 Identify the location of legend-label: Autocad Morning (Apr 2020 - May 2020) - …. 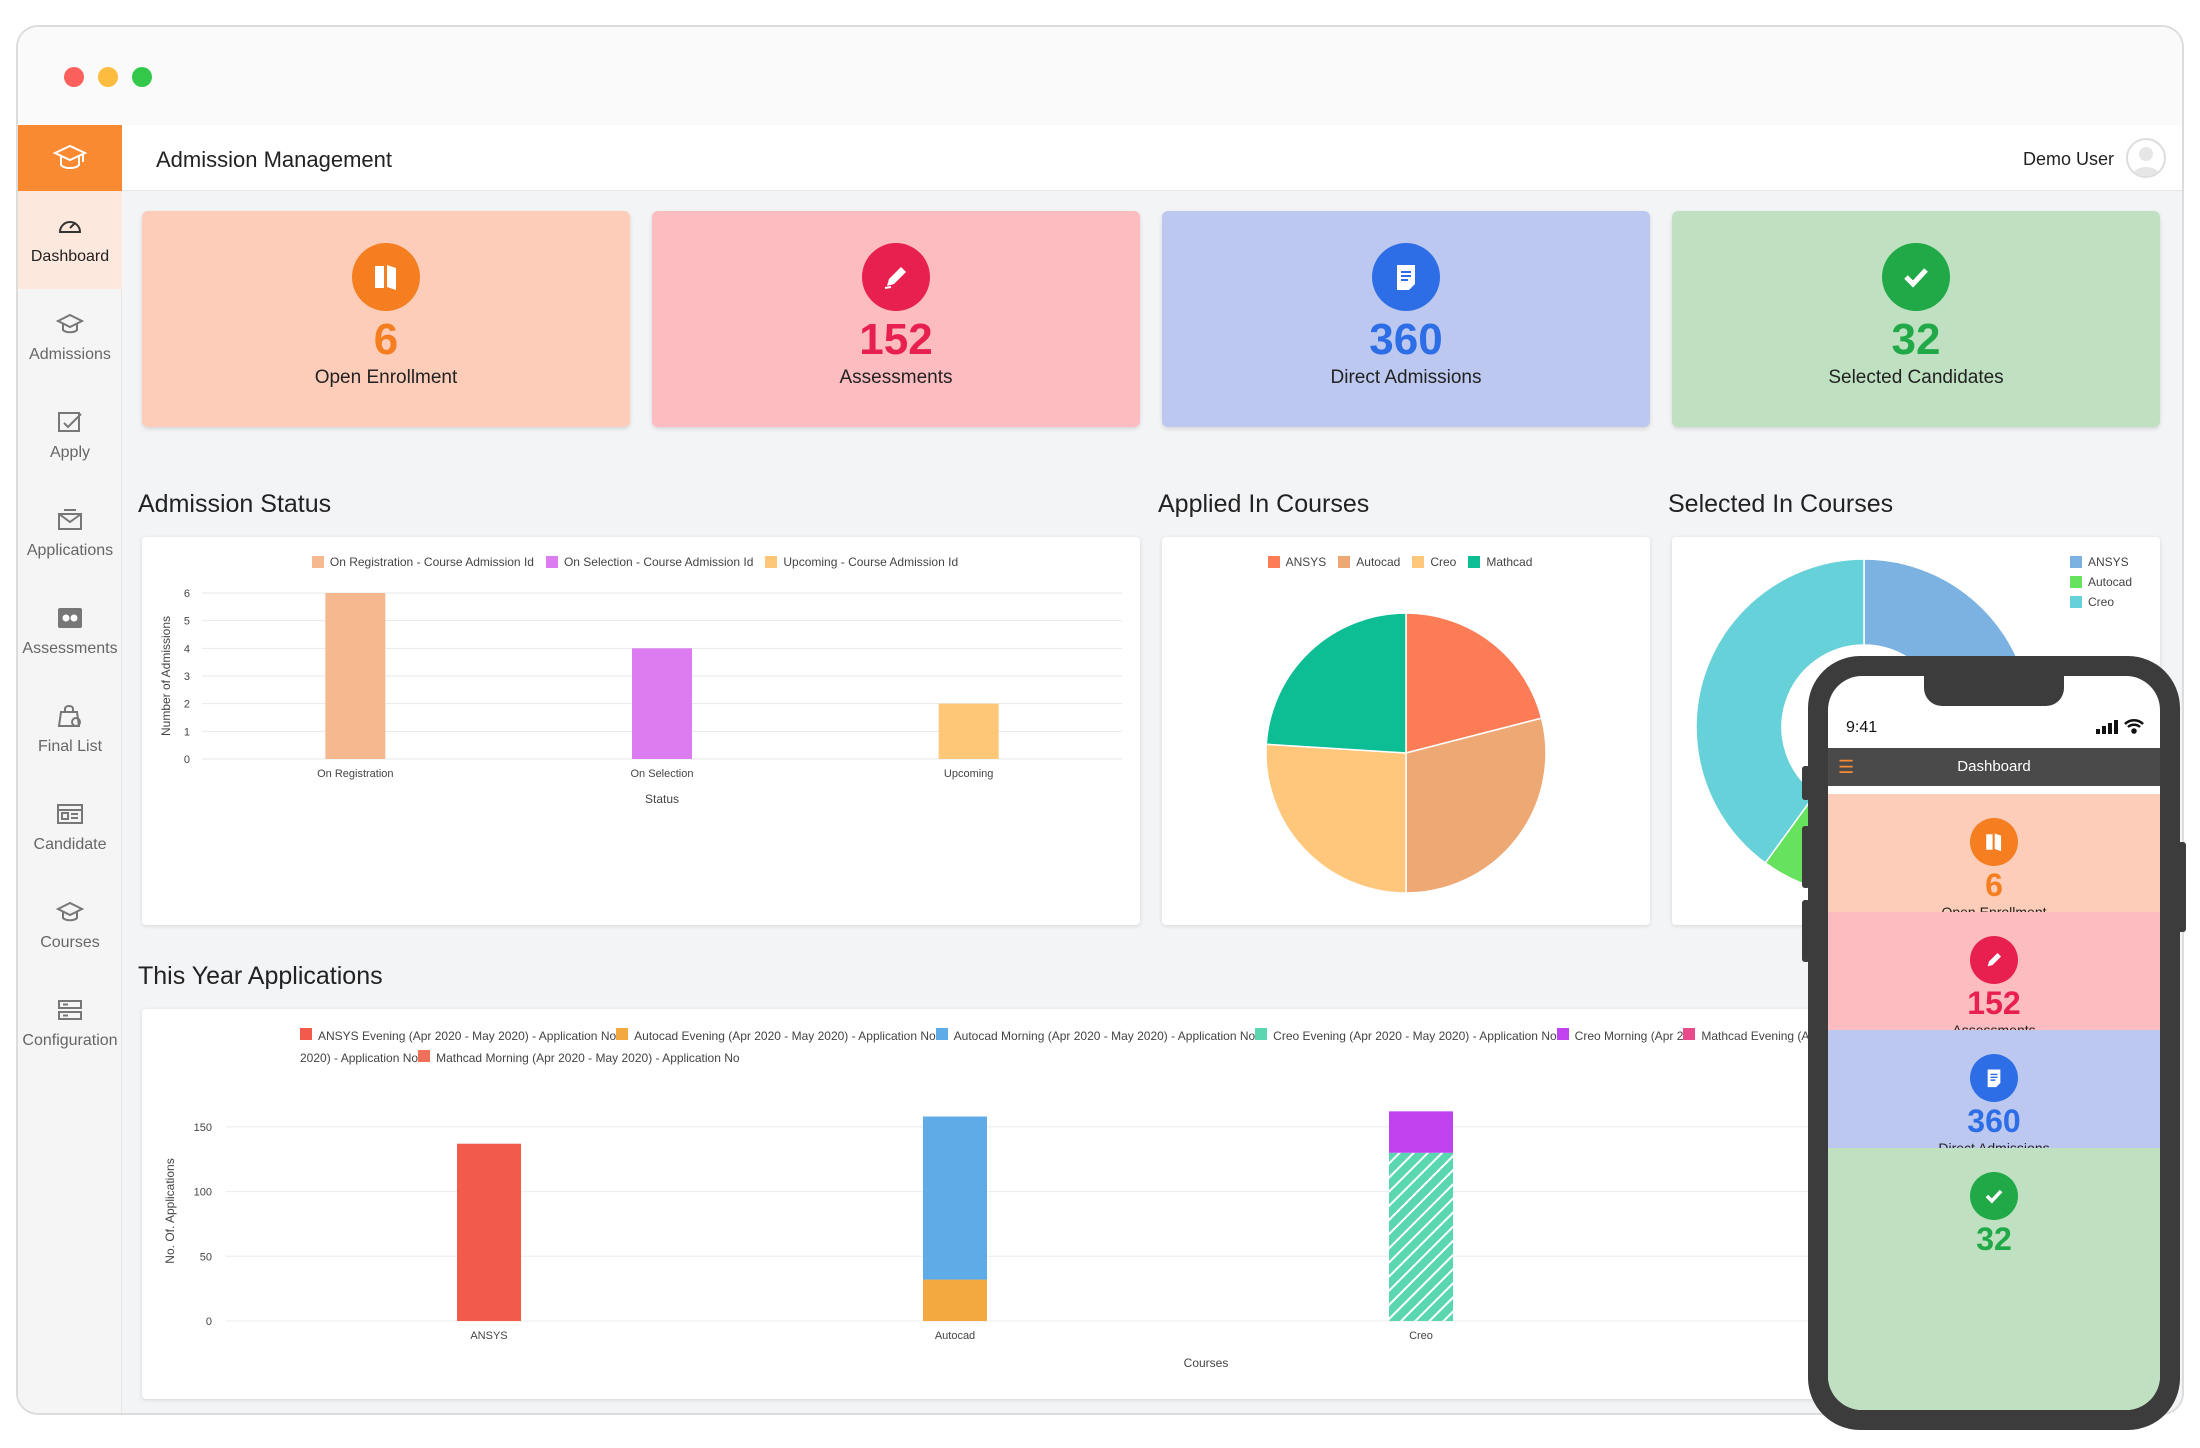
(1104, 1036).